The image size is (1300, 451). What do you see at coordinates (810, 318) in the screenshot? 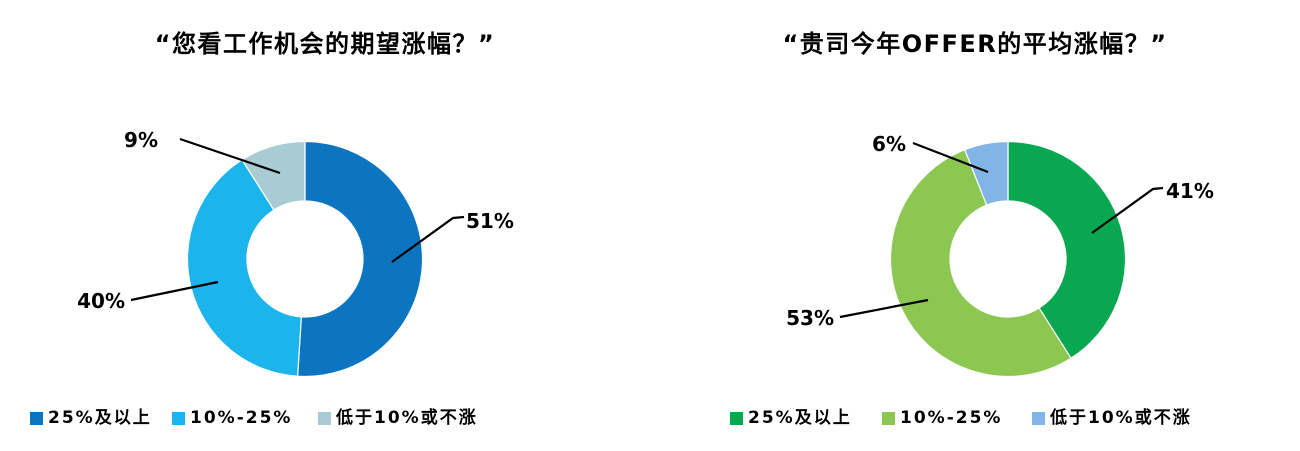
I see `value-label: 53%` at bounding box center [810, 318].